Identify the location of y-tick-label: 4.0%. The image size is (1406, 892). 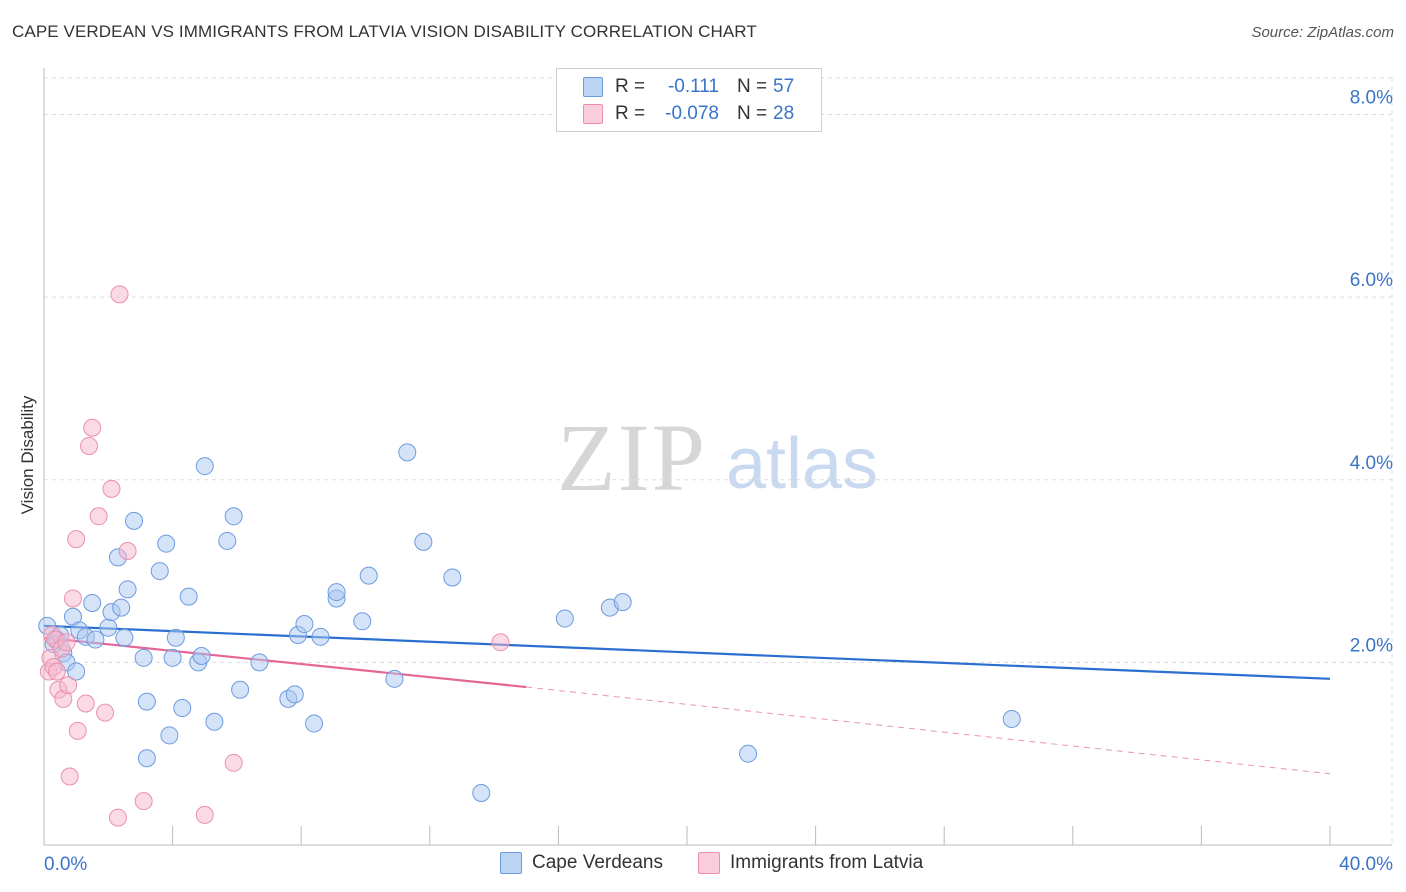
(1371, 463).